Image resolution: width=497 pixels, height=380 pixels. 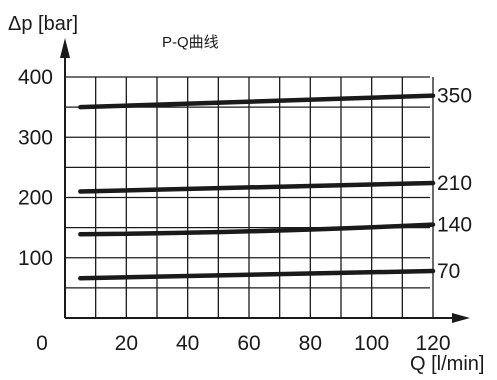 What do you see at coordinates (190, 42) in the screenshot?
I see `chart-title: P-Q曲线` at bounding box center [190, 42].